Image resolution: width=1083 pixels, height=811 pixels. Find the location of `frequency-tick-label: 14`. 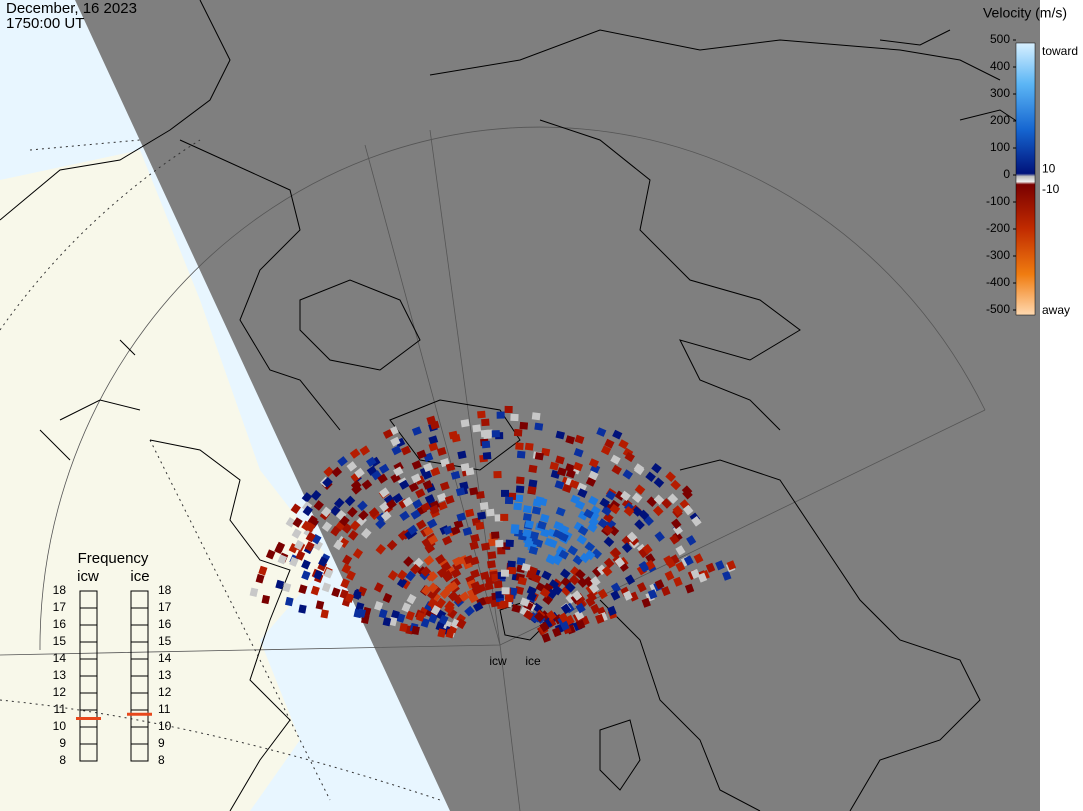

frequency-tick-label: 14 is located at coordinates (60, 658).